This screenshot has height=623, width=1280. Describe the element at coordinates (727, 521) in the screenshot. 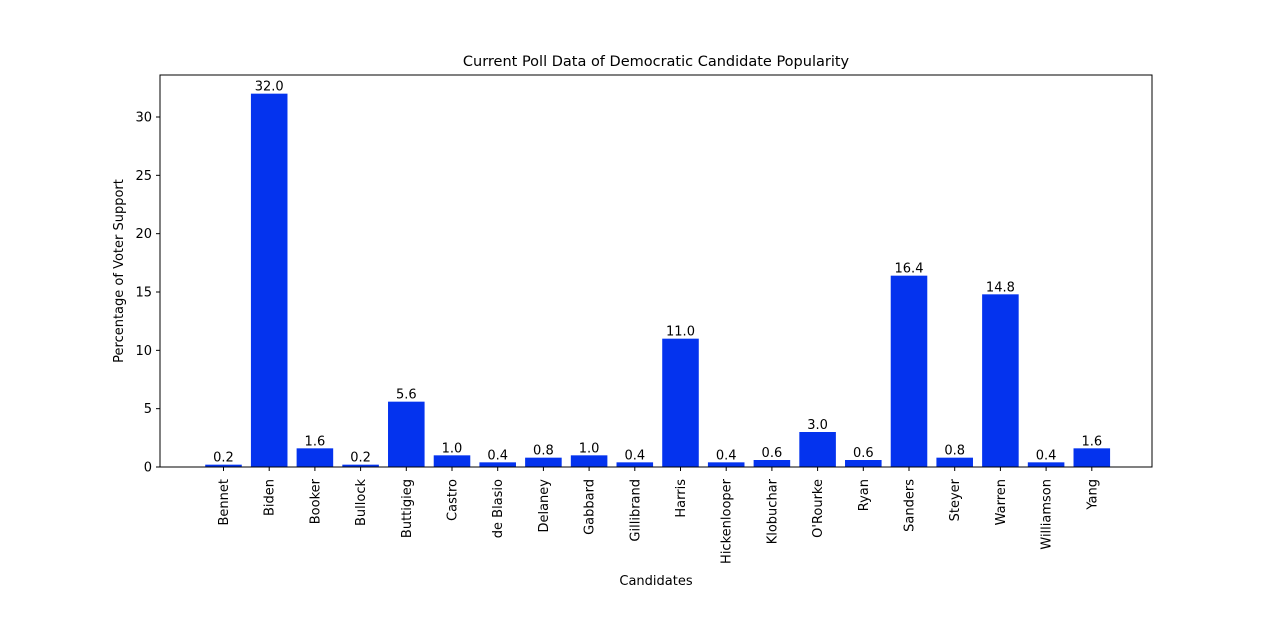

I see `x-tick-label: Hickenlooper` at that location.